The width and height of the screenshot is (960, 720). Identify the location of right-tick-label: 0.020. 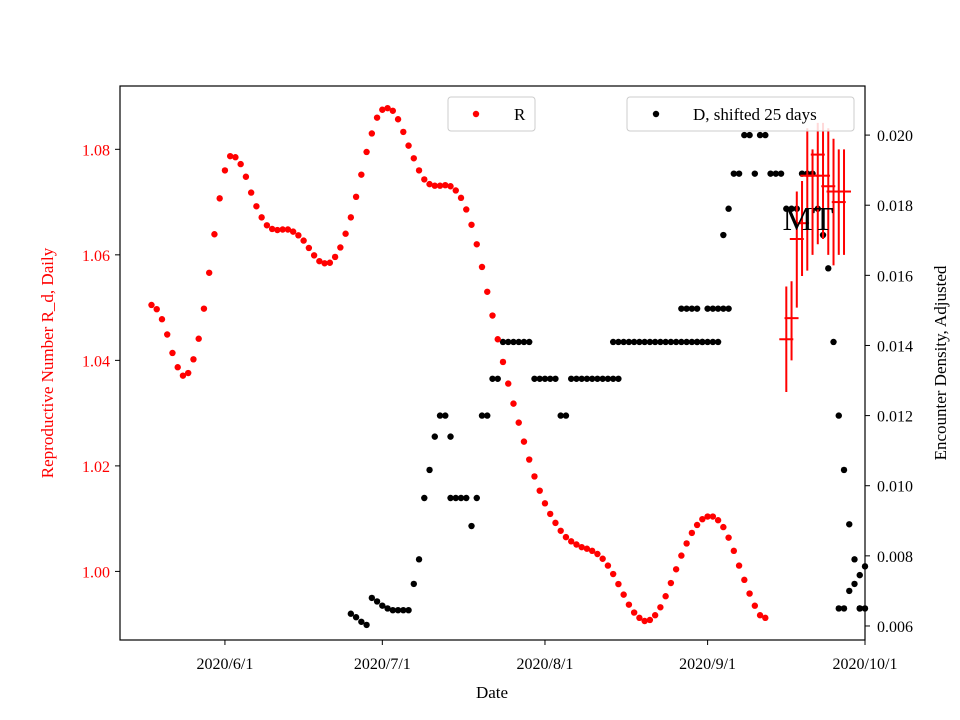
(895, 136).